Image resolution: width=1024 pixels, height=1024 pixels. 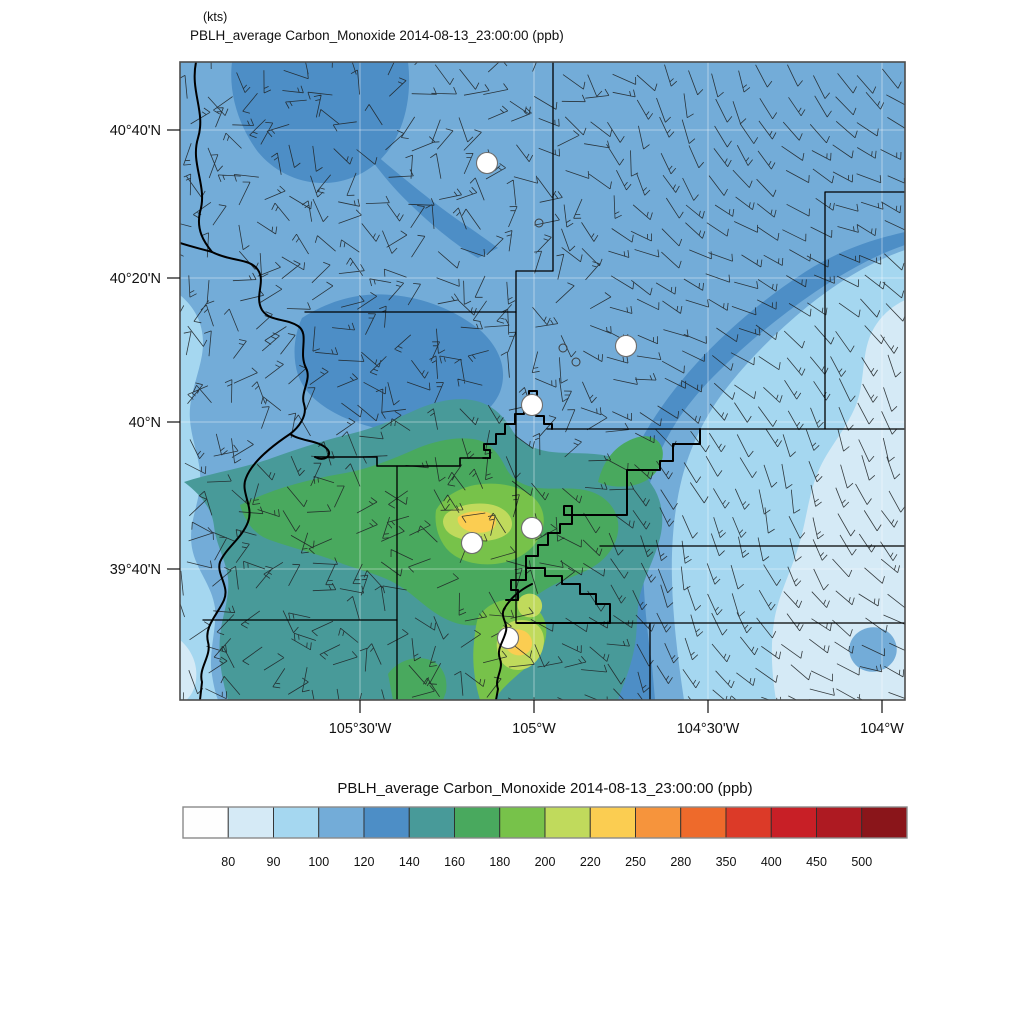 What do you see at coordinates (135, 570) in the screenshot?
I see `lat-tick-label: 39°40'N` at bounding box center [135, 570].